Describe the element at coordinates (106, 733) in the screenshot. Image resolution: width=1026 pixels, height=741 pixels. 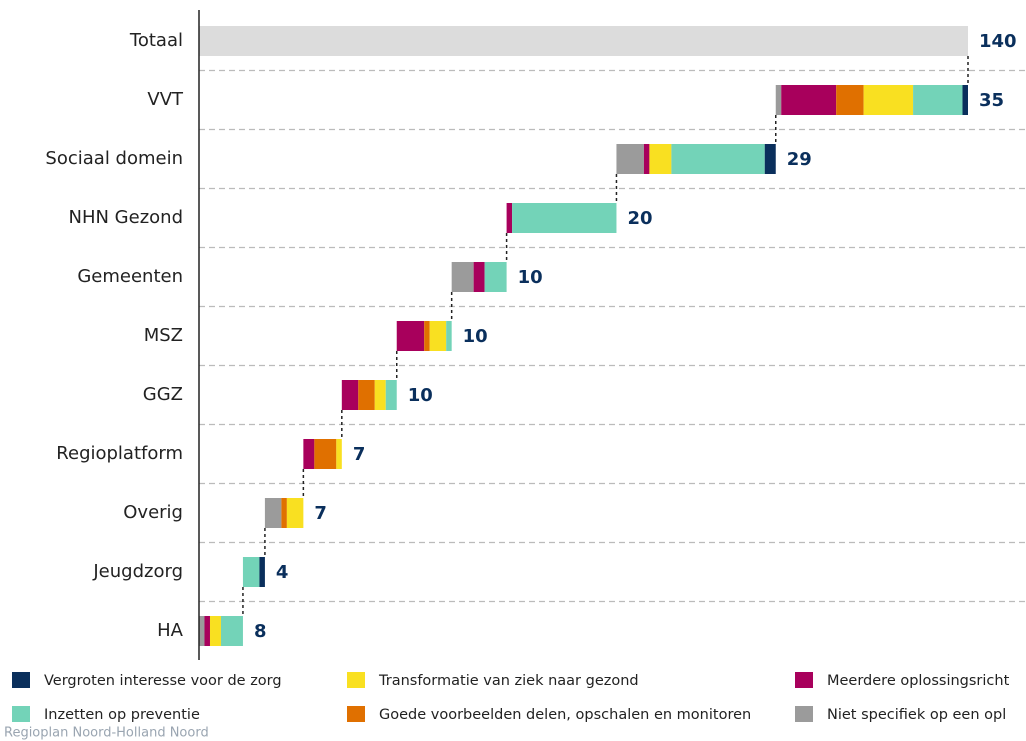
I see `source: Regioplan Noord-Holland Noord` at that location.